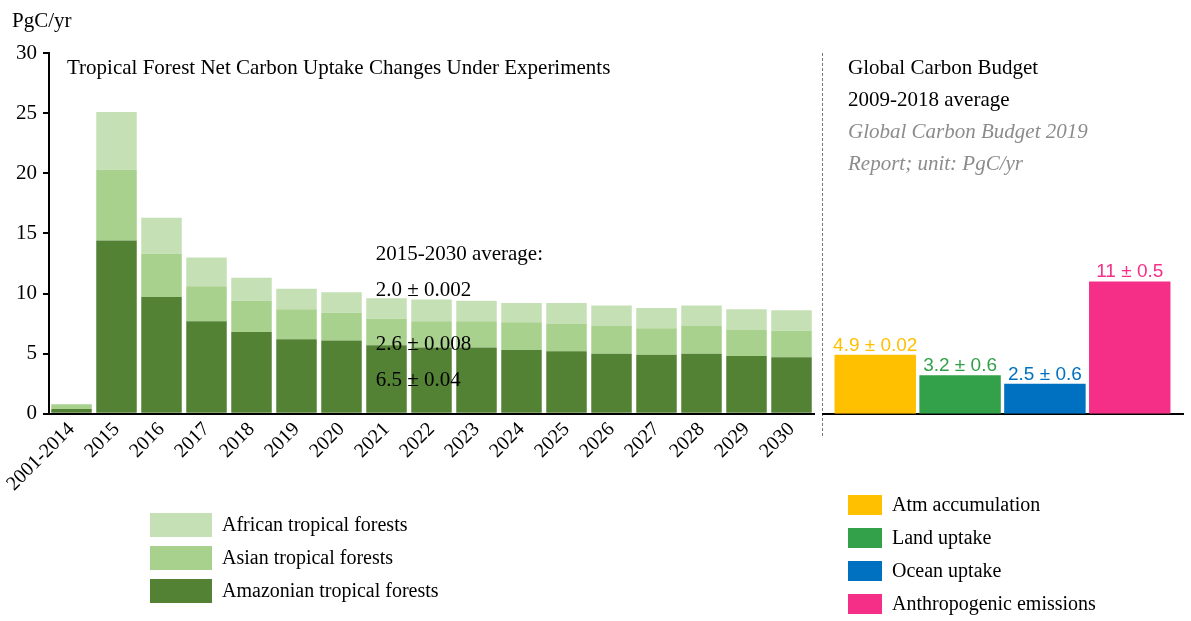 The height and width of the screenshot is (621, 1191). I want to click on y-tick-label: 15, so click(26, 231).